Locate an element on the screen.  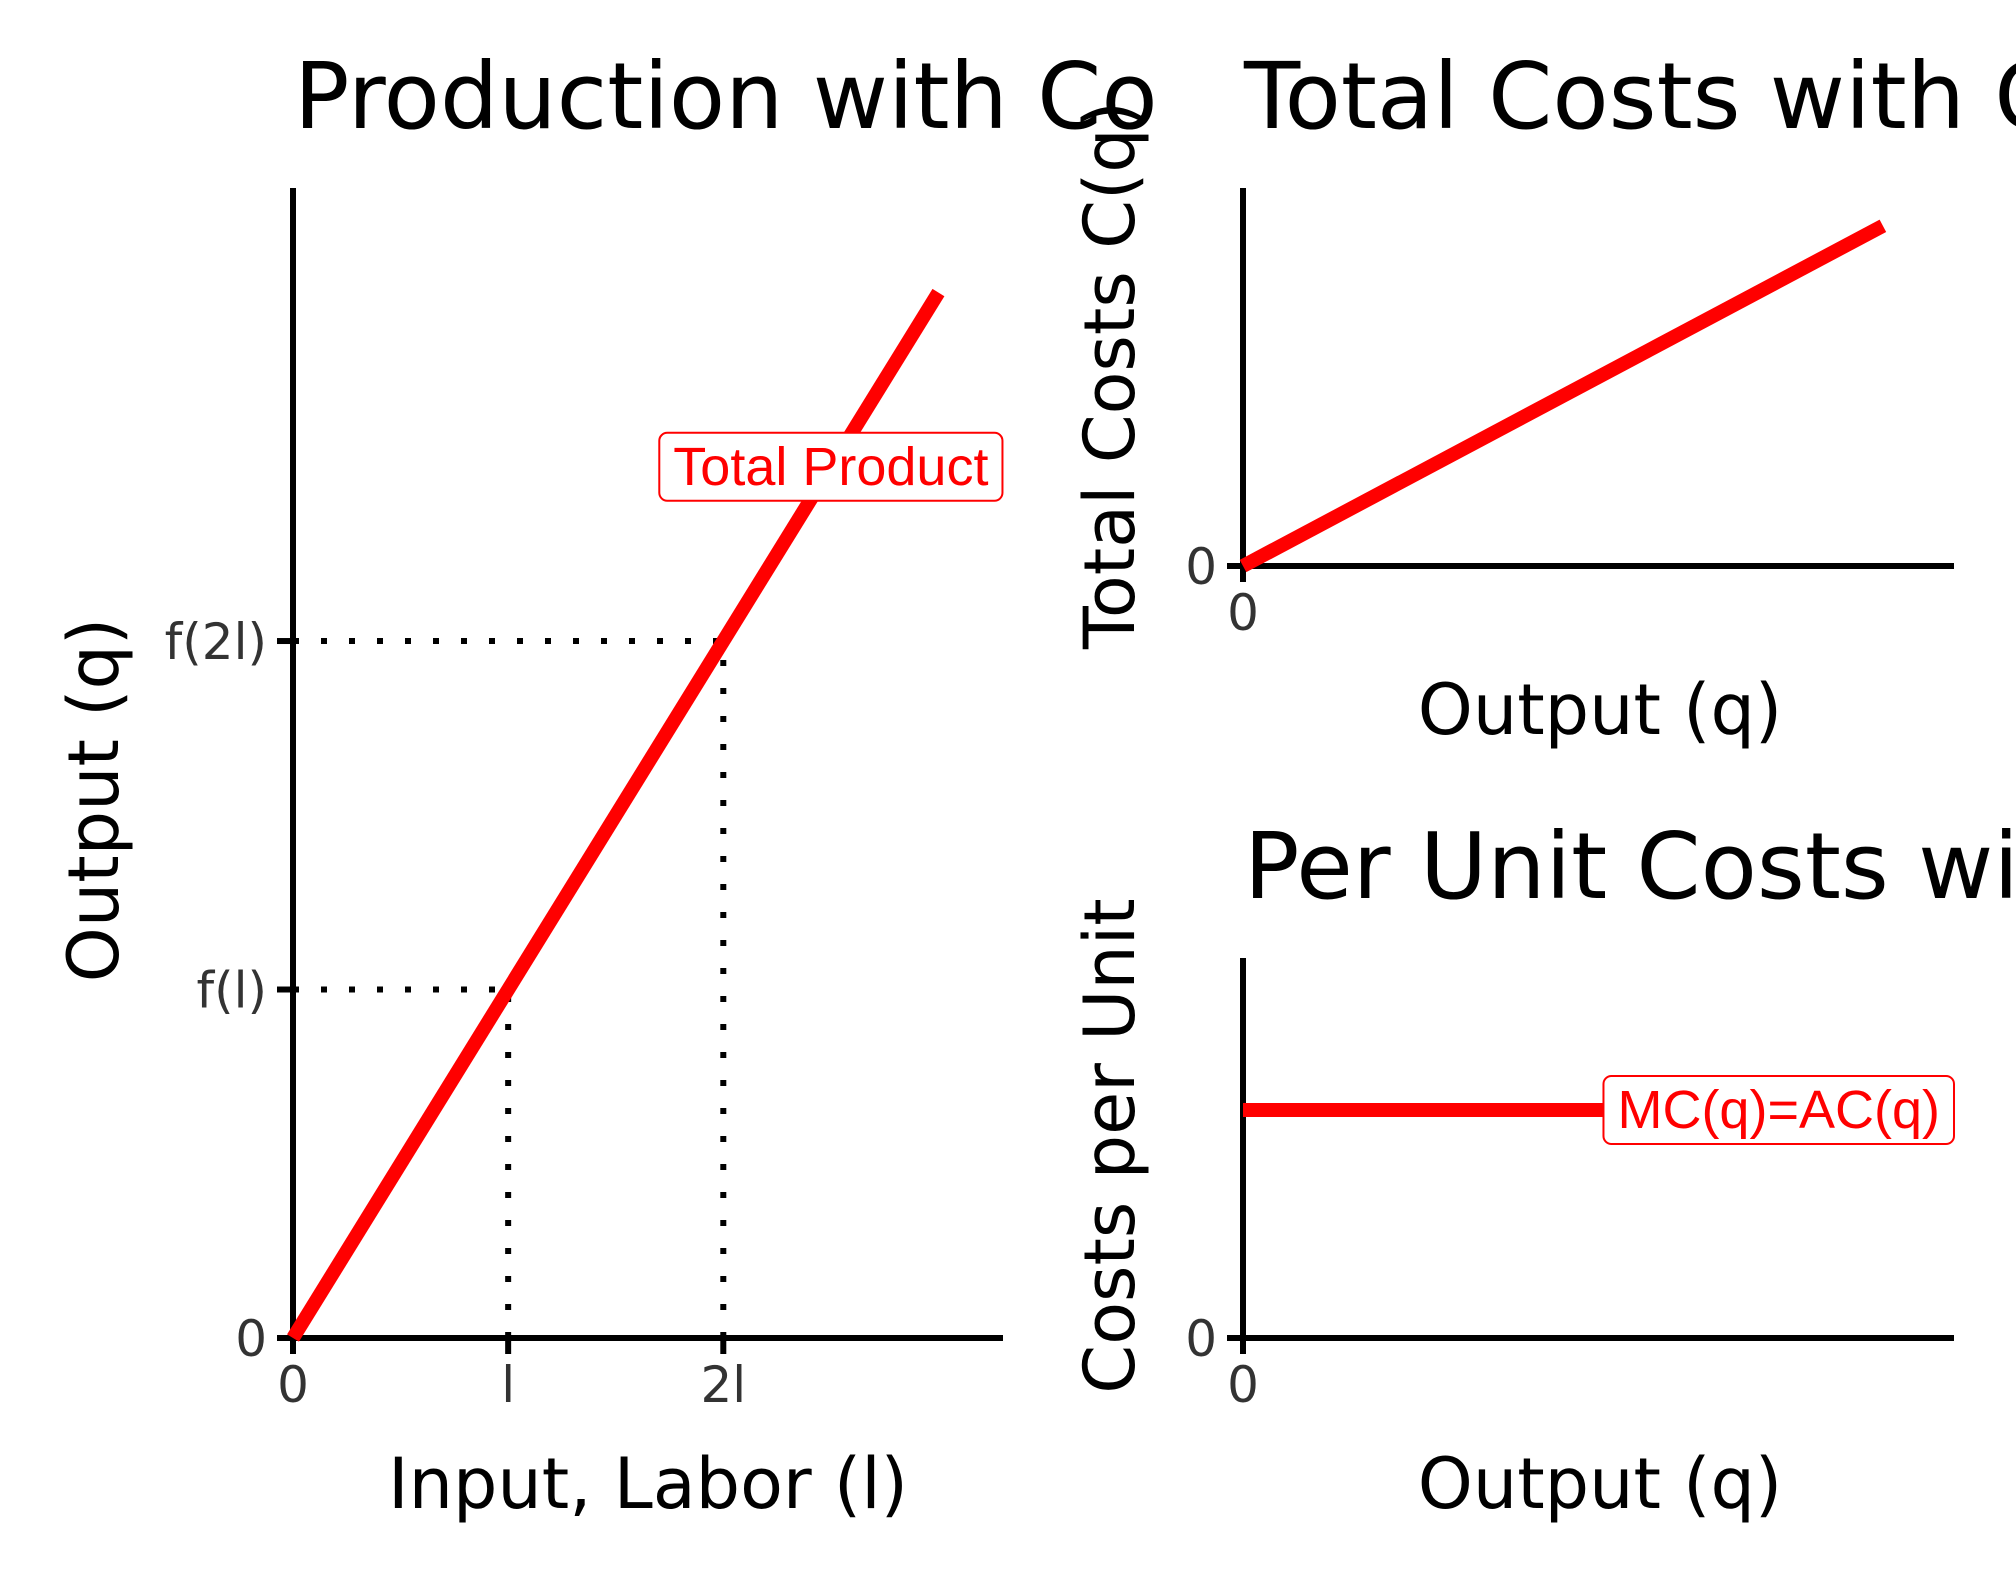
production-guides is located at coordinates (510, 988).